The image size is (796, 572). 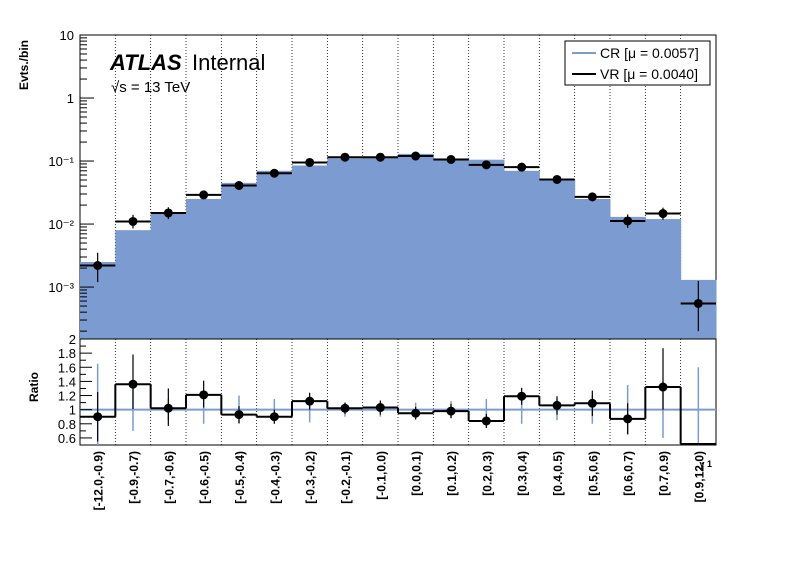 What do you see at coordinates (24, 65) in the screenshot?
I see `main-y-label: Evts./bin` at bounding box center [24, 65].